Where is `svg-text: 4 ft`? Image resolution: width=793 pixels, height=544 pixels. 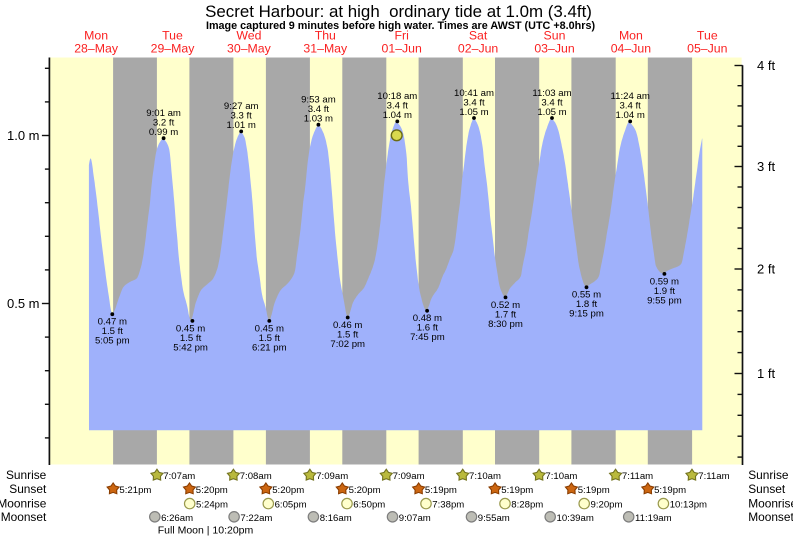
svg-text: 4 ft is located at coordinates (766, 65).